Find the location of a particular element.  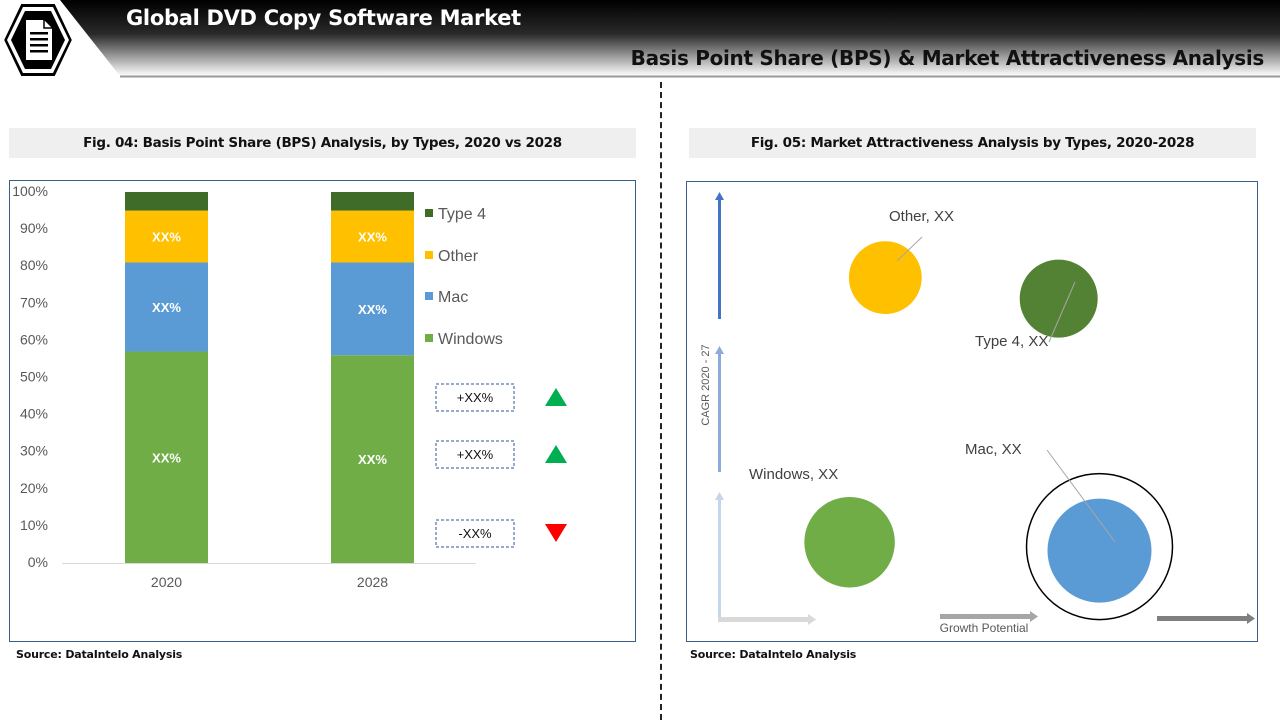

down-arrow-icon is located at coordinates (556, 533).